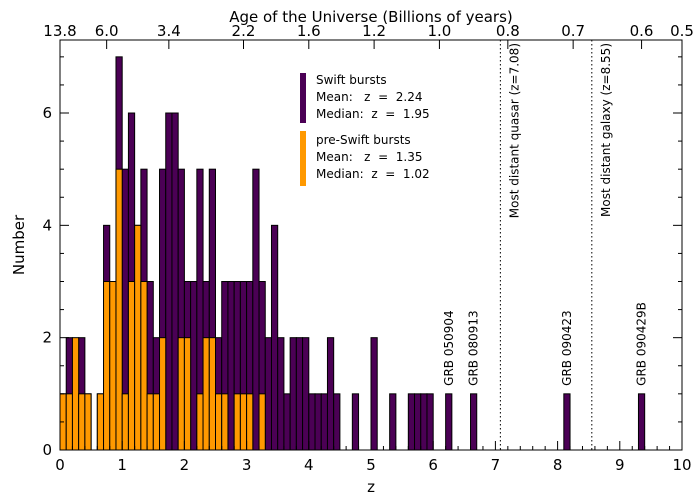 Image resolution: width=700 pixels, height=499 pixels. What do you see at coordinates (59, 31) in the screenshot?
I see `top-tick-label: 13.8` at bounding box center [59, 31].